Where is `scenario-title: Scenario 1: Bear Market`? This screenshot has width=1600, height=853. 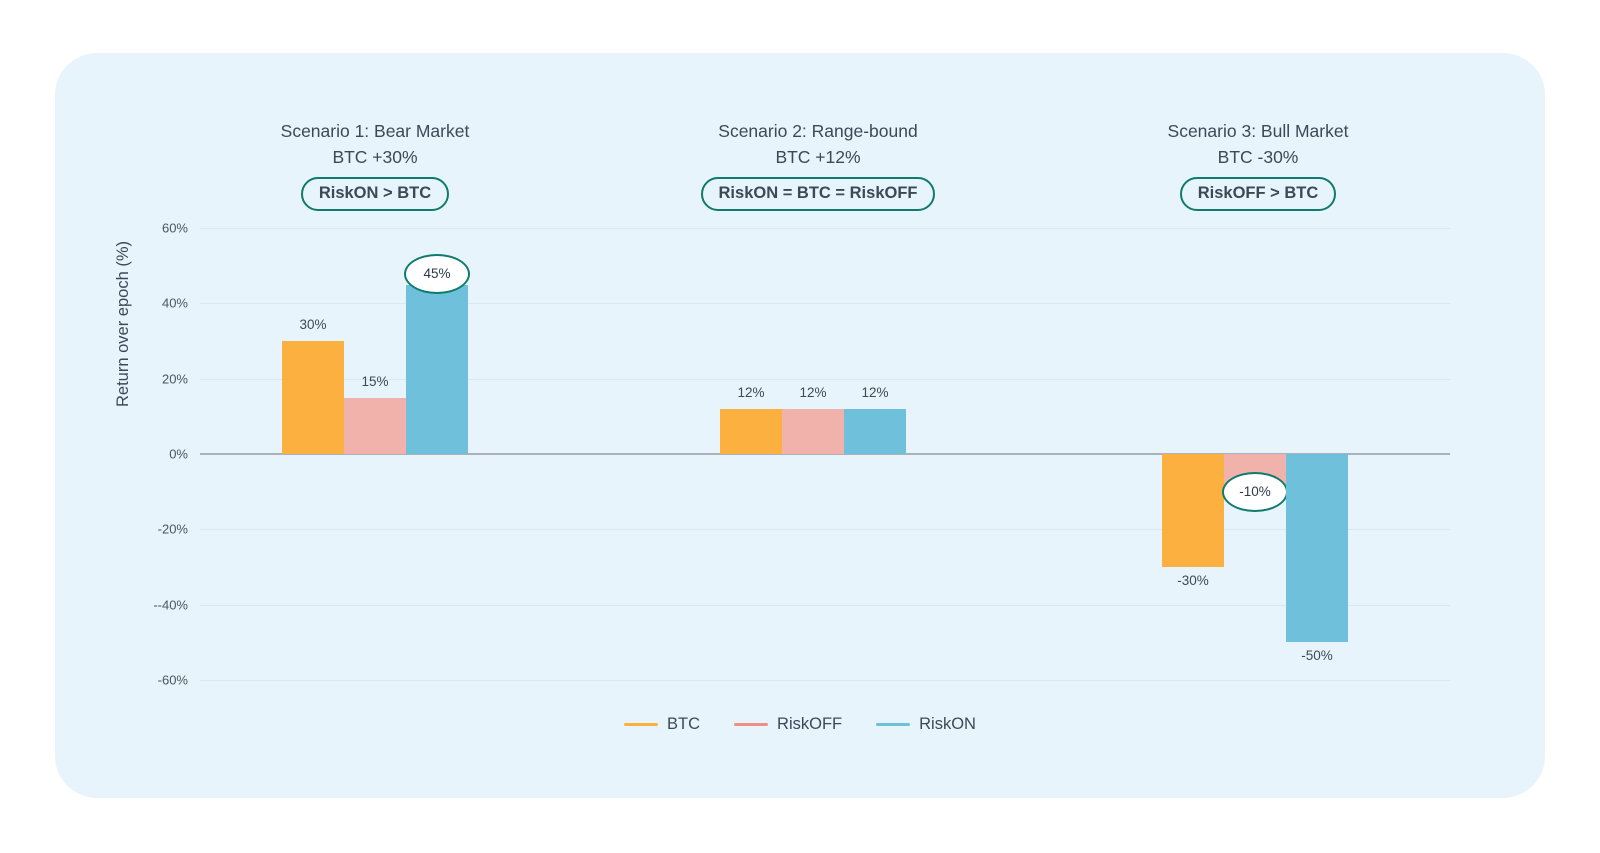 scenario-title: Scenario 1: Bear Market is located at coordinates (375, 131).